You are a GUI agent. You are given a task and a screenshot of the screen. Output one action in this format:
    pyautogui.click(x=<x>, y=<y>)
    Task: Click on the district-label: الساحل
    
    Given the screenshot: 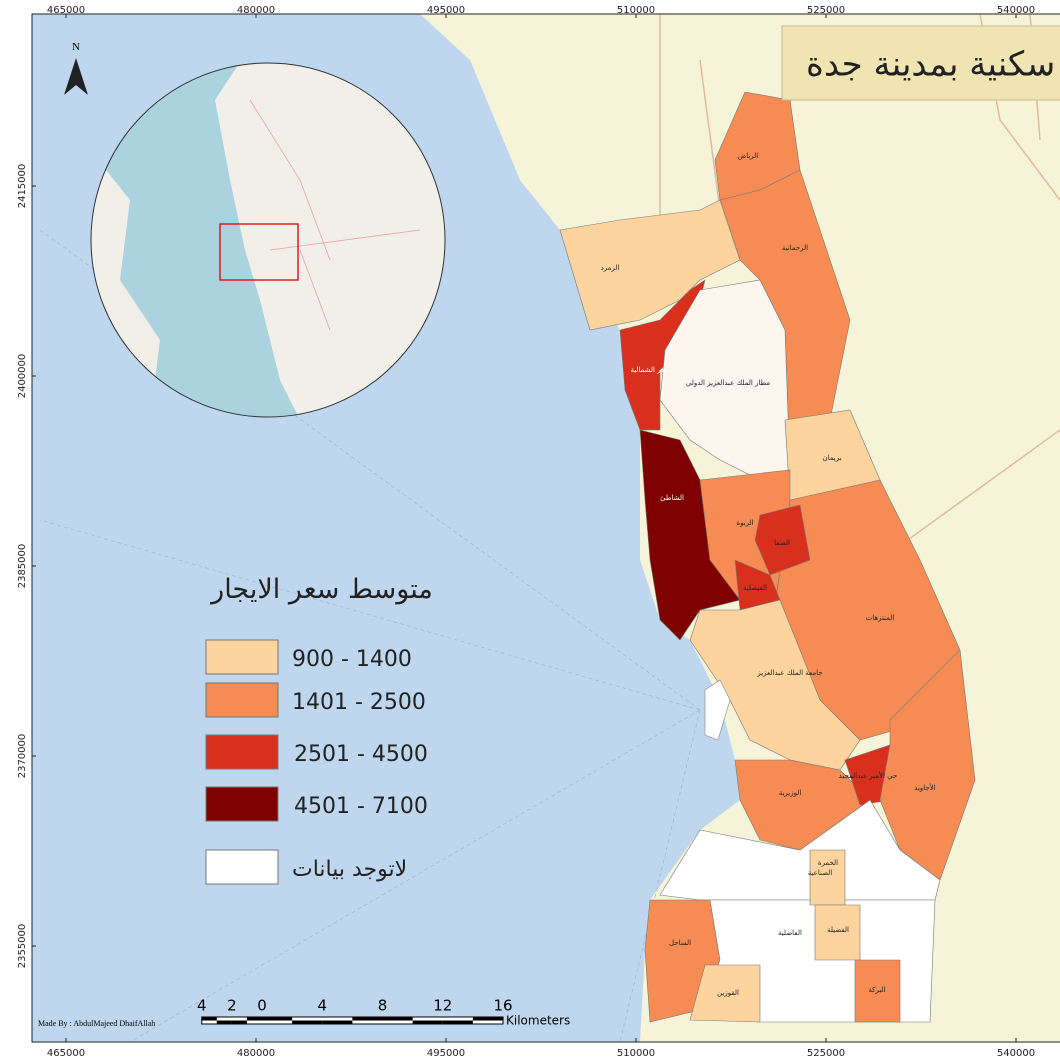 What is the action you would take?
    pyautogui.click(x=680, y=943)
    